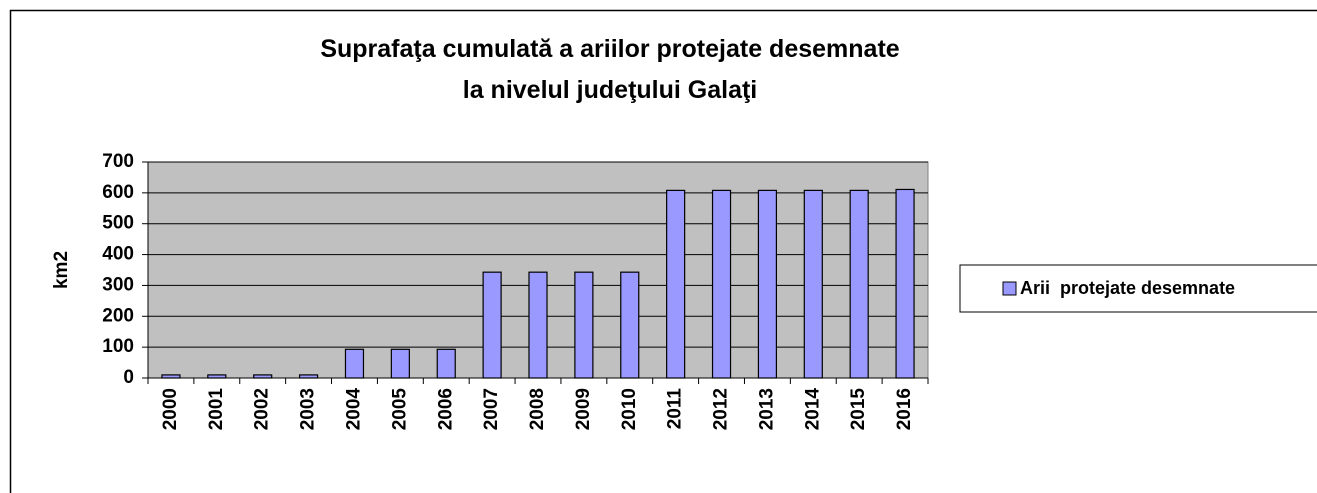 The image size is (1317, 493). What do you see at coordinates (118, 223) in the screenshot?
I see `y-tick-label: 500` at bounding box center [118, 223].